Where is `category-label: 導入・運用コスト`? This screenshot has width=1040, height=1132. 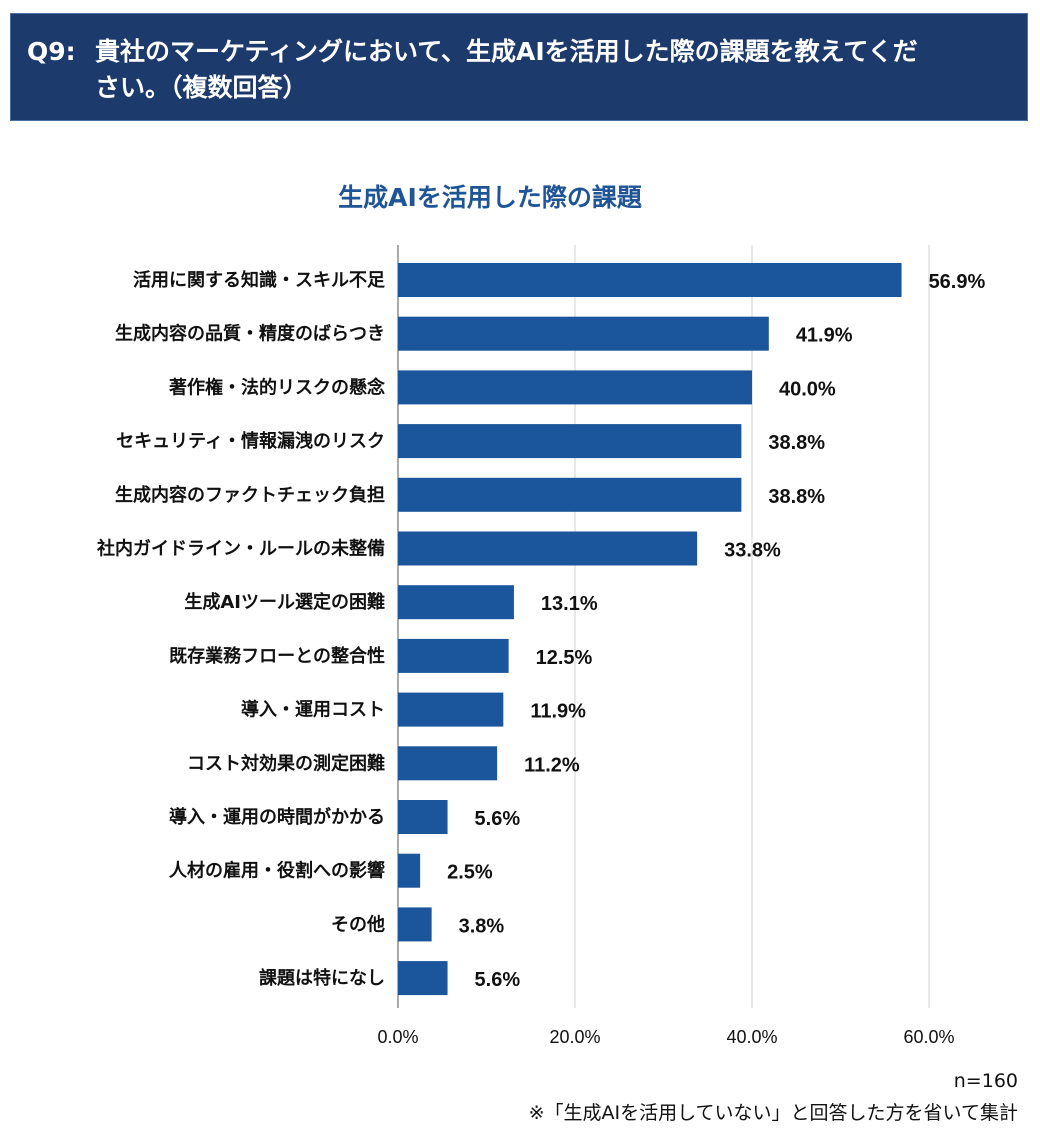
category-label: 導入・運用コスト is located at coordinates (313, 710).